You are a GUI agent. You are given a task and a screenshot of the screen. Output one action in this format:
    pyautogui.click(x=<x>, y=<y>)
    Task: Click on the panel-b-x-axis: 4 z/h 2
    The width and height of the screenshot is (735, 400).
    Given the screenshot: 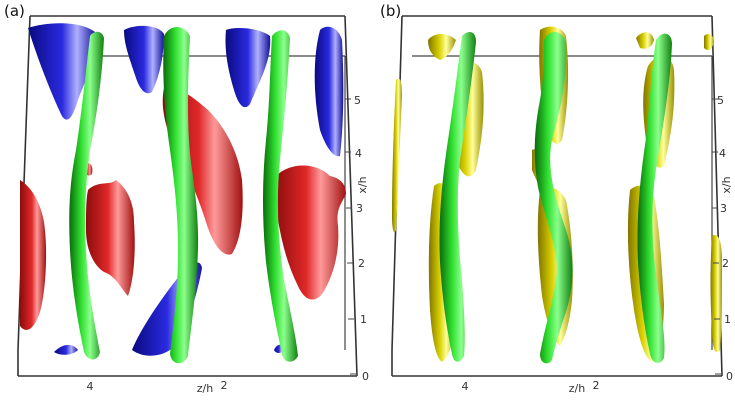 What is the action you would take?
    pyautogui.click(x=531, y=387)
    